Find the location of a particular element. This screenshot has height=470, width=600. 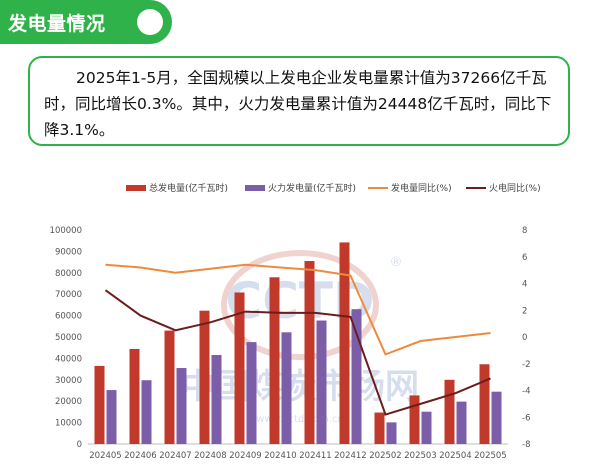

x-tick-label: 202504 is located at coordinates (455, 456).